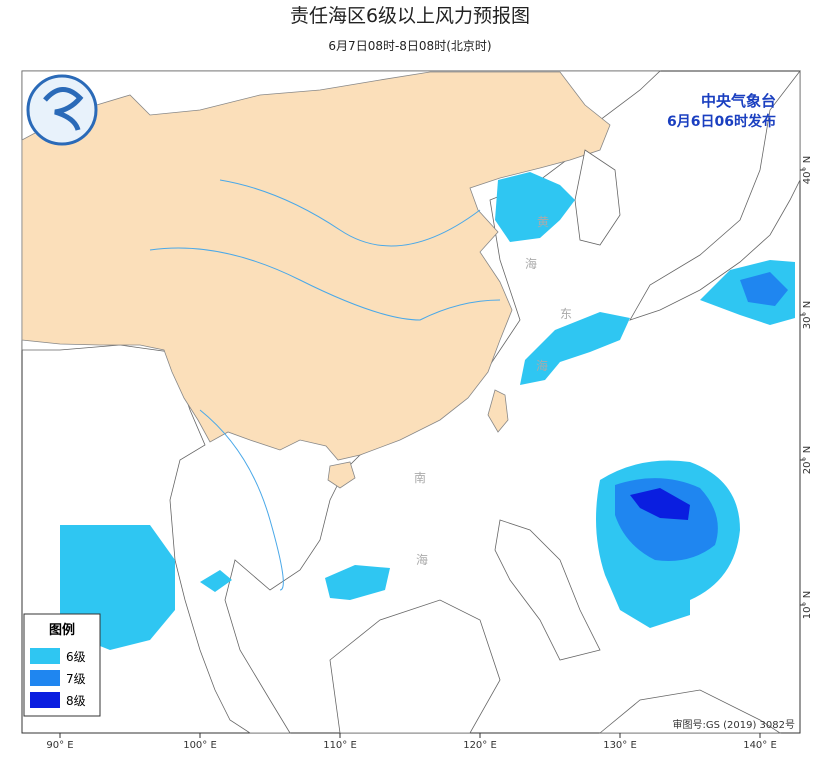 The width and height of the screenshot is (821, 758). Describe the element at coordinates (807, 170) in the screenshot. I see `lat-tick-label: 40° N` at that location.